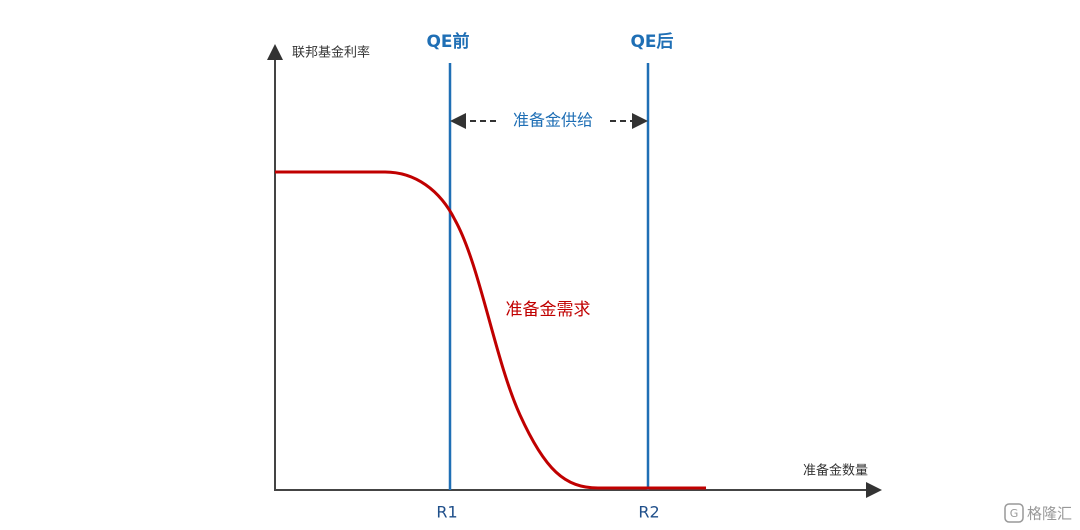  Describe the element at coordinates (548, 310) in the screenshot. I see `demand-label: 准备金需求` at that location.